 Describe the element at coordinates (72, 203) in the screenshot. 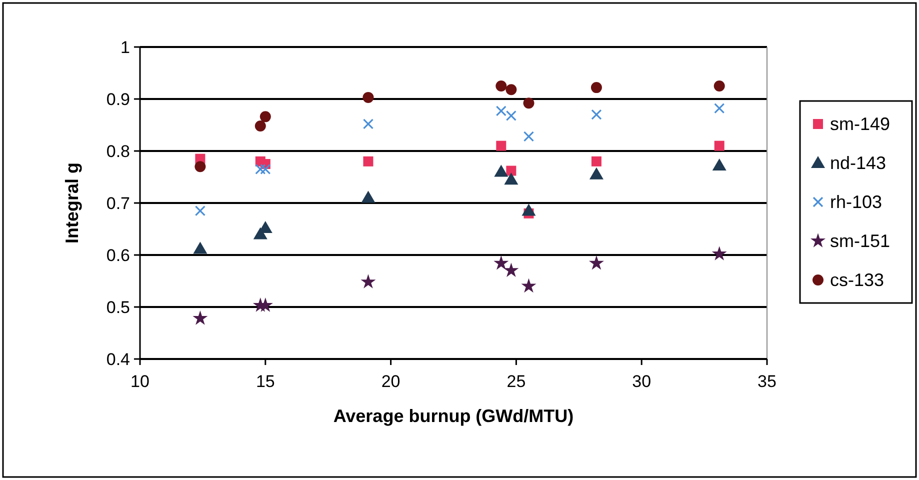

I see `y-axis-title: Integral g` at that location.